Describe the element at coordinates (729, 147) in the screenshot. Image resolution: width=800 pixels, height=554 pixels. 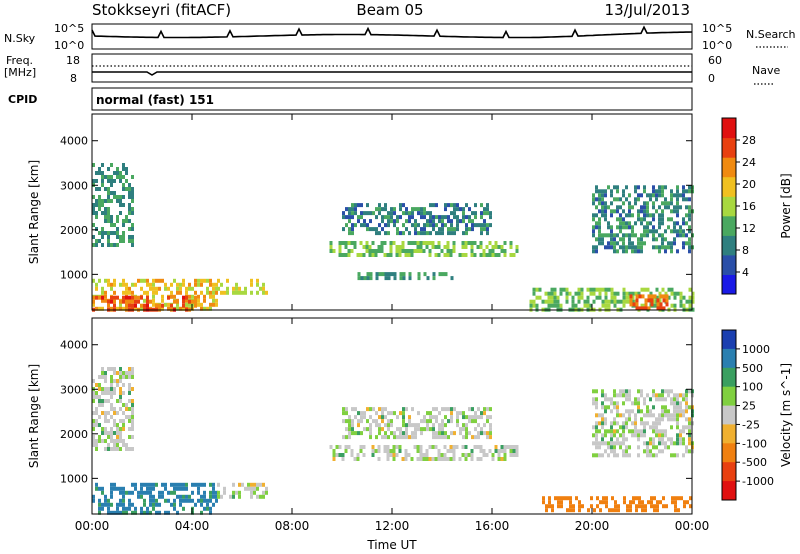
I see `cbar-swatch` at that location.